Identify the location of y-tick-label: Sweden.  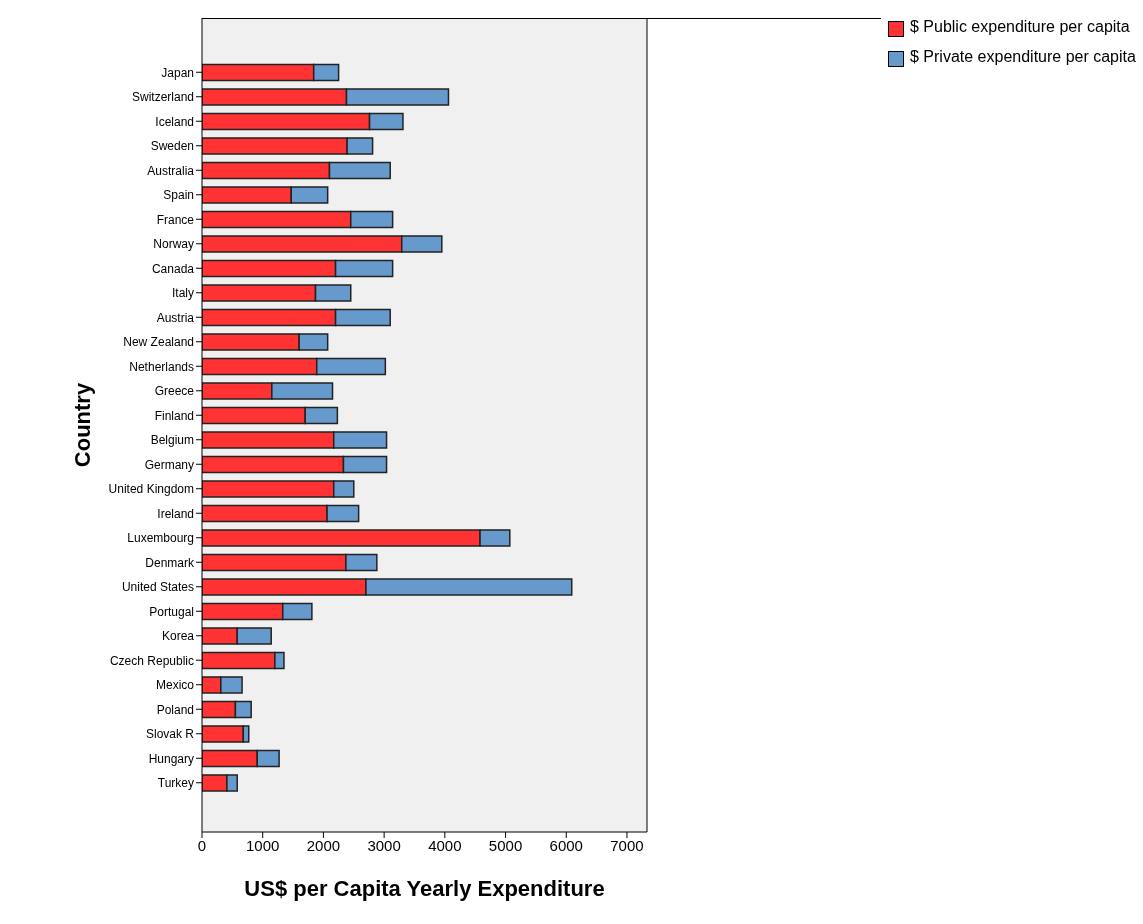
(172, 146).